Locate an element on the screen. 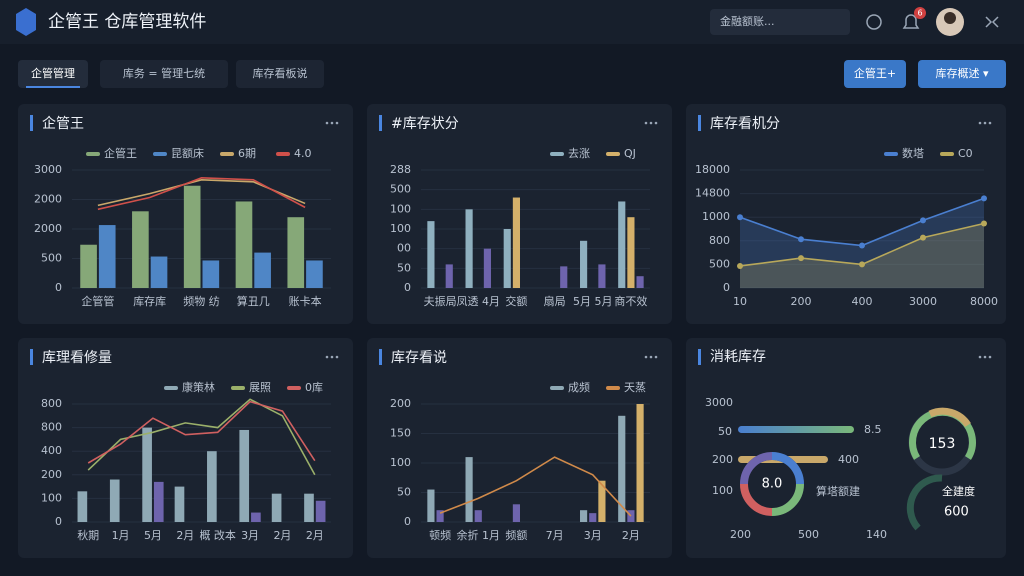  x-tick-label: 余折 1月 is located at coordinates (479, 535).